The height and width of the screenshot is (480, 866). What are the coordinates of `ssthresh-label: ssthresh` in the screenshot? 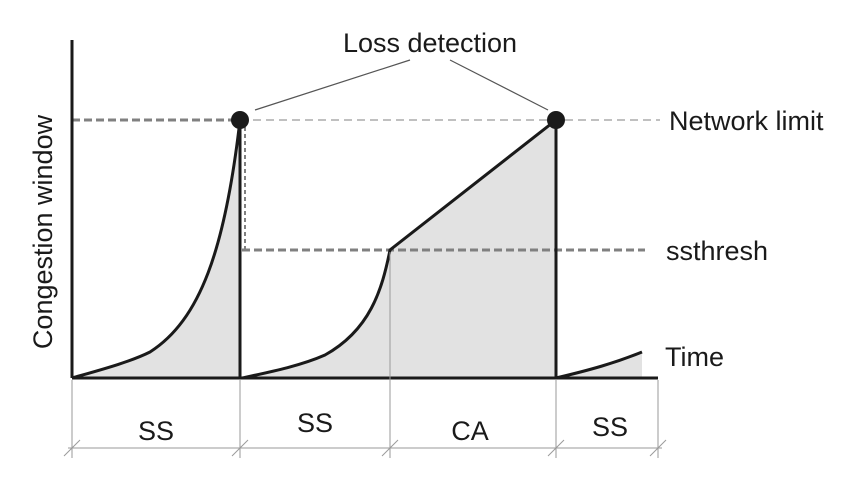 It's located at (717, 251).